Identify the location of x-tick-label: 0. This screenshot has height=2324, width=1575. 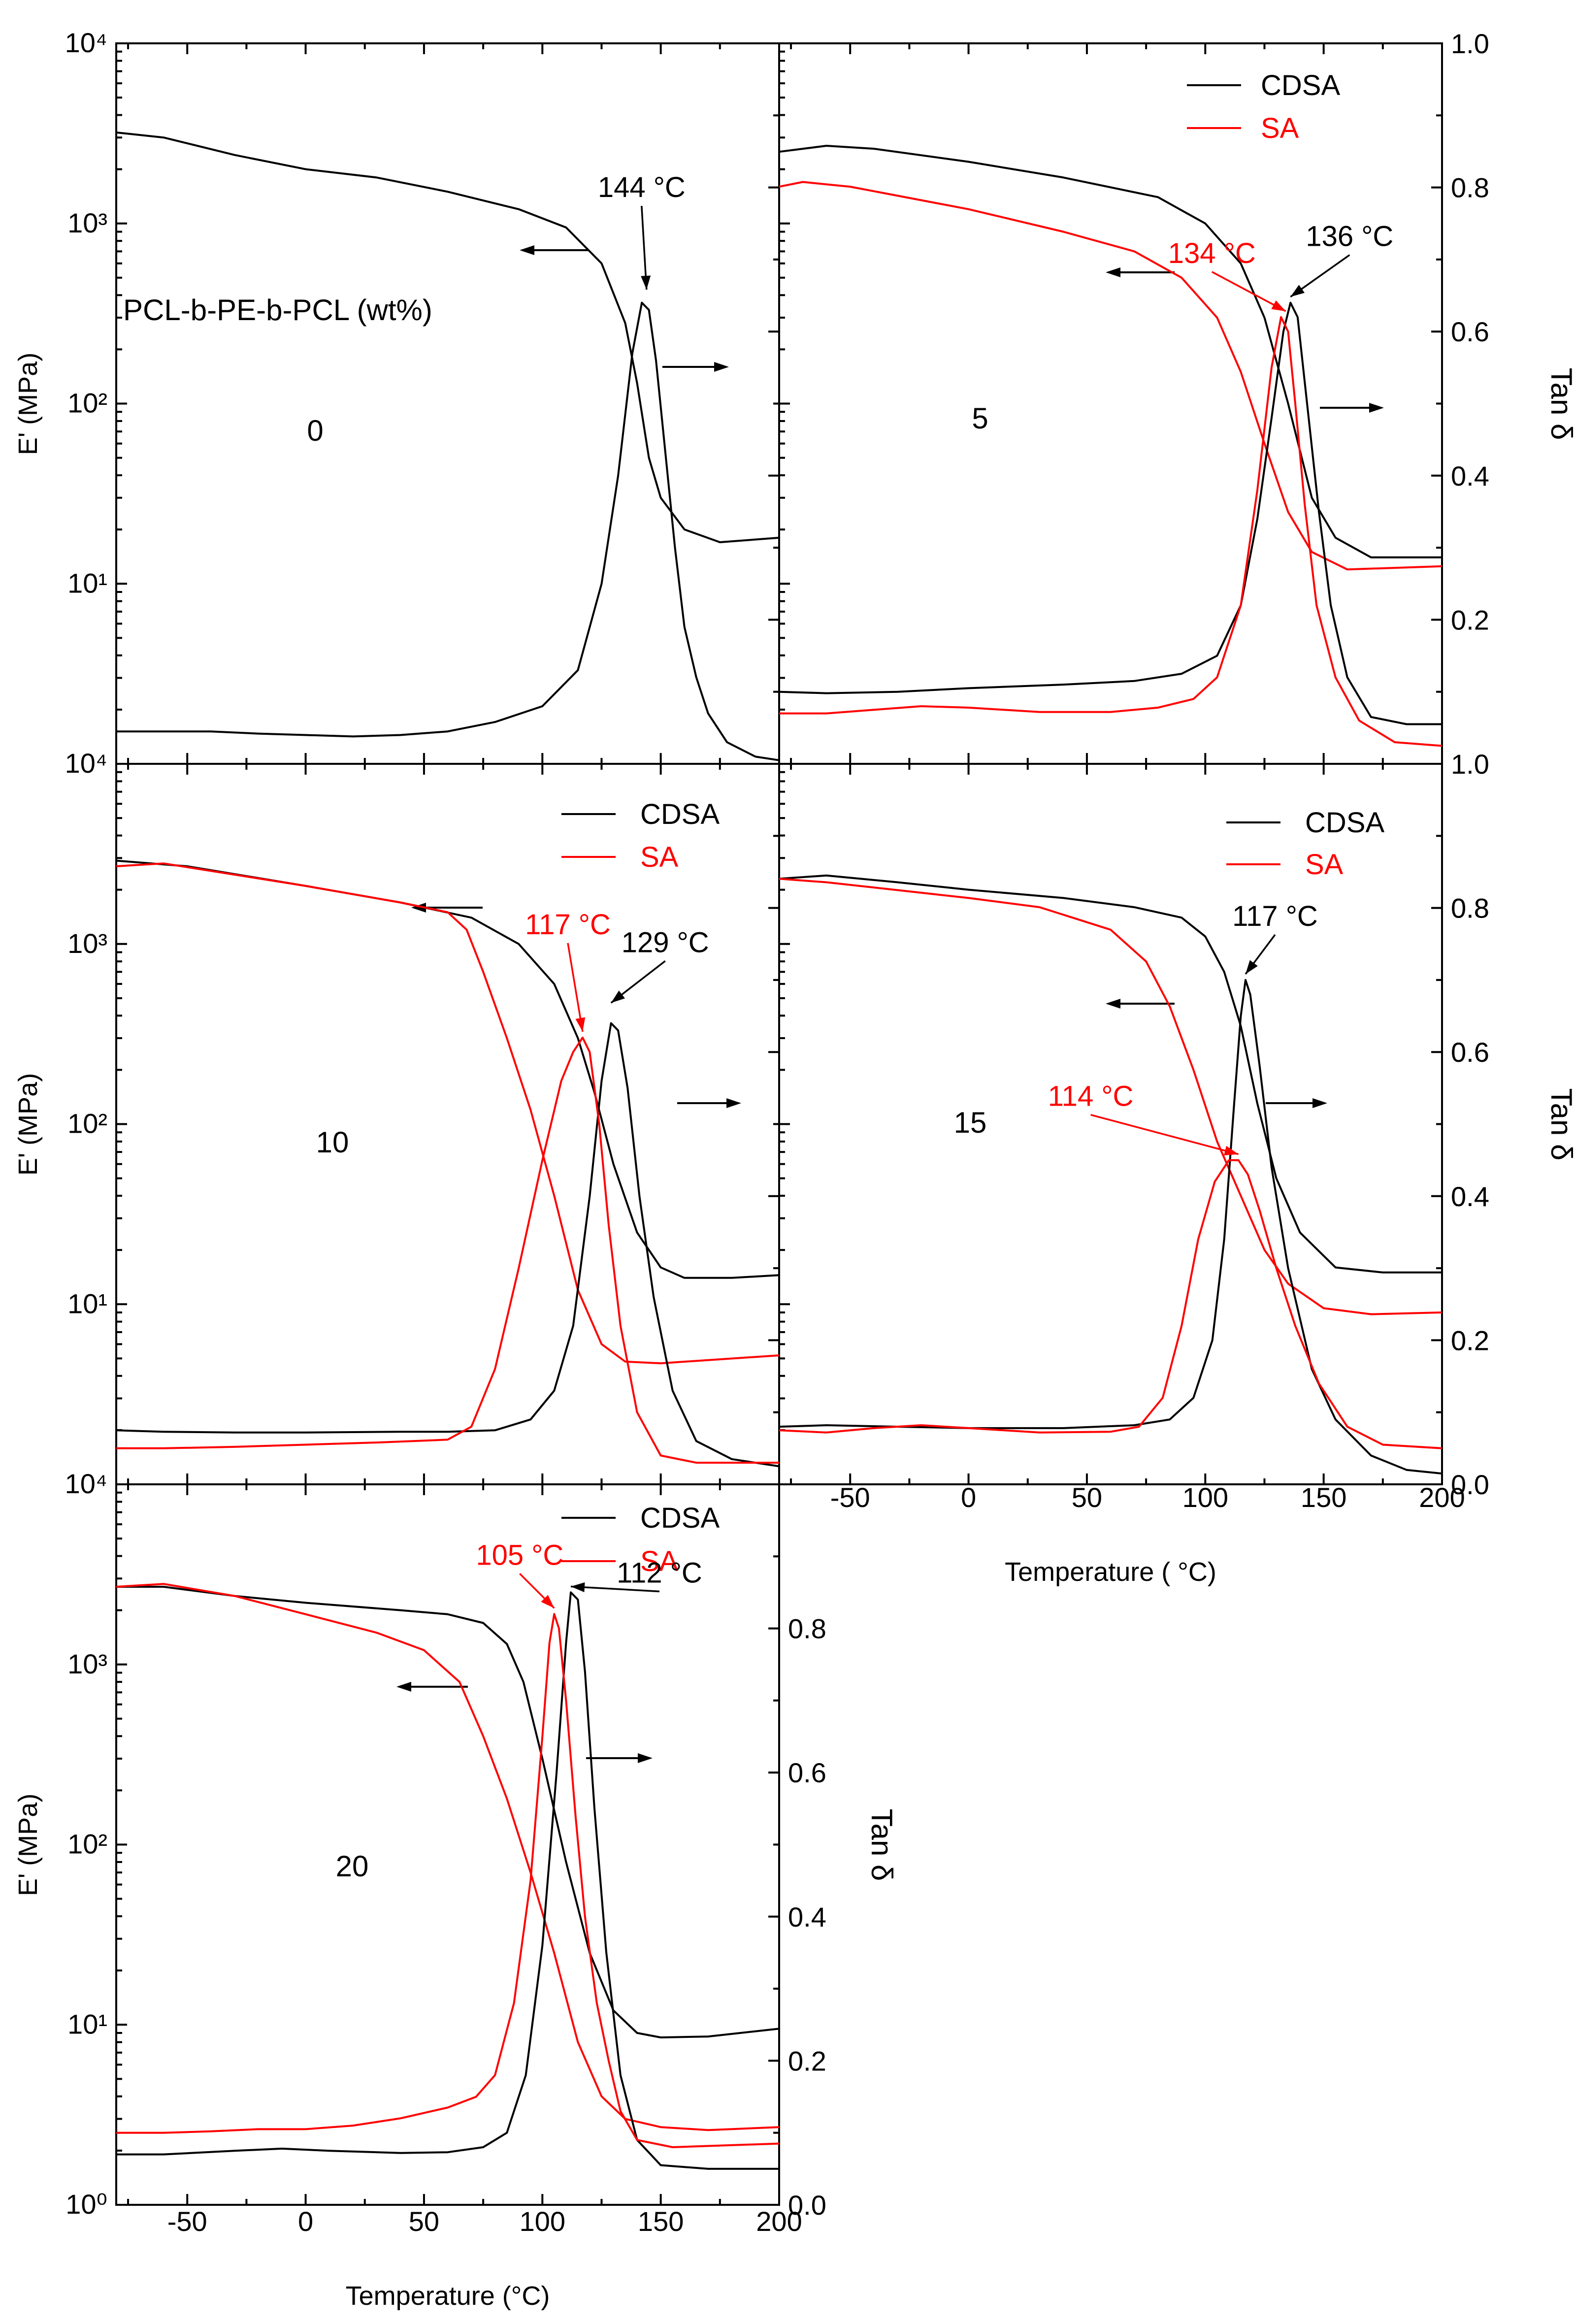
(306, 2221).